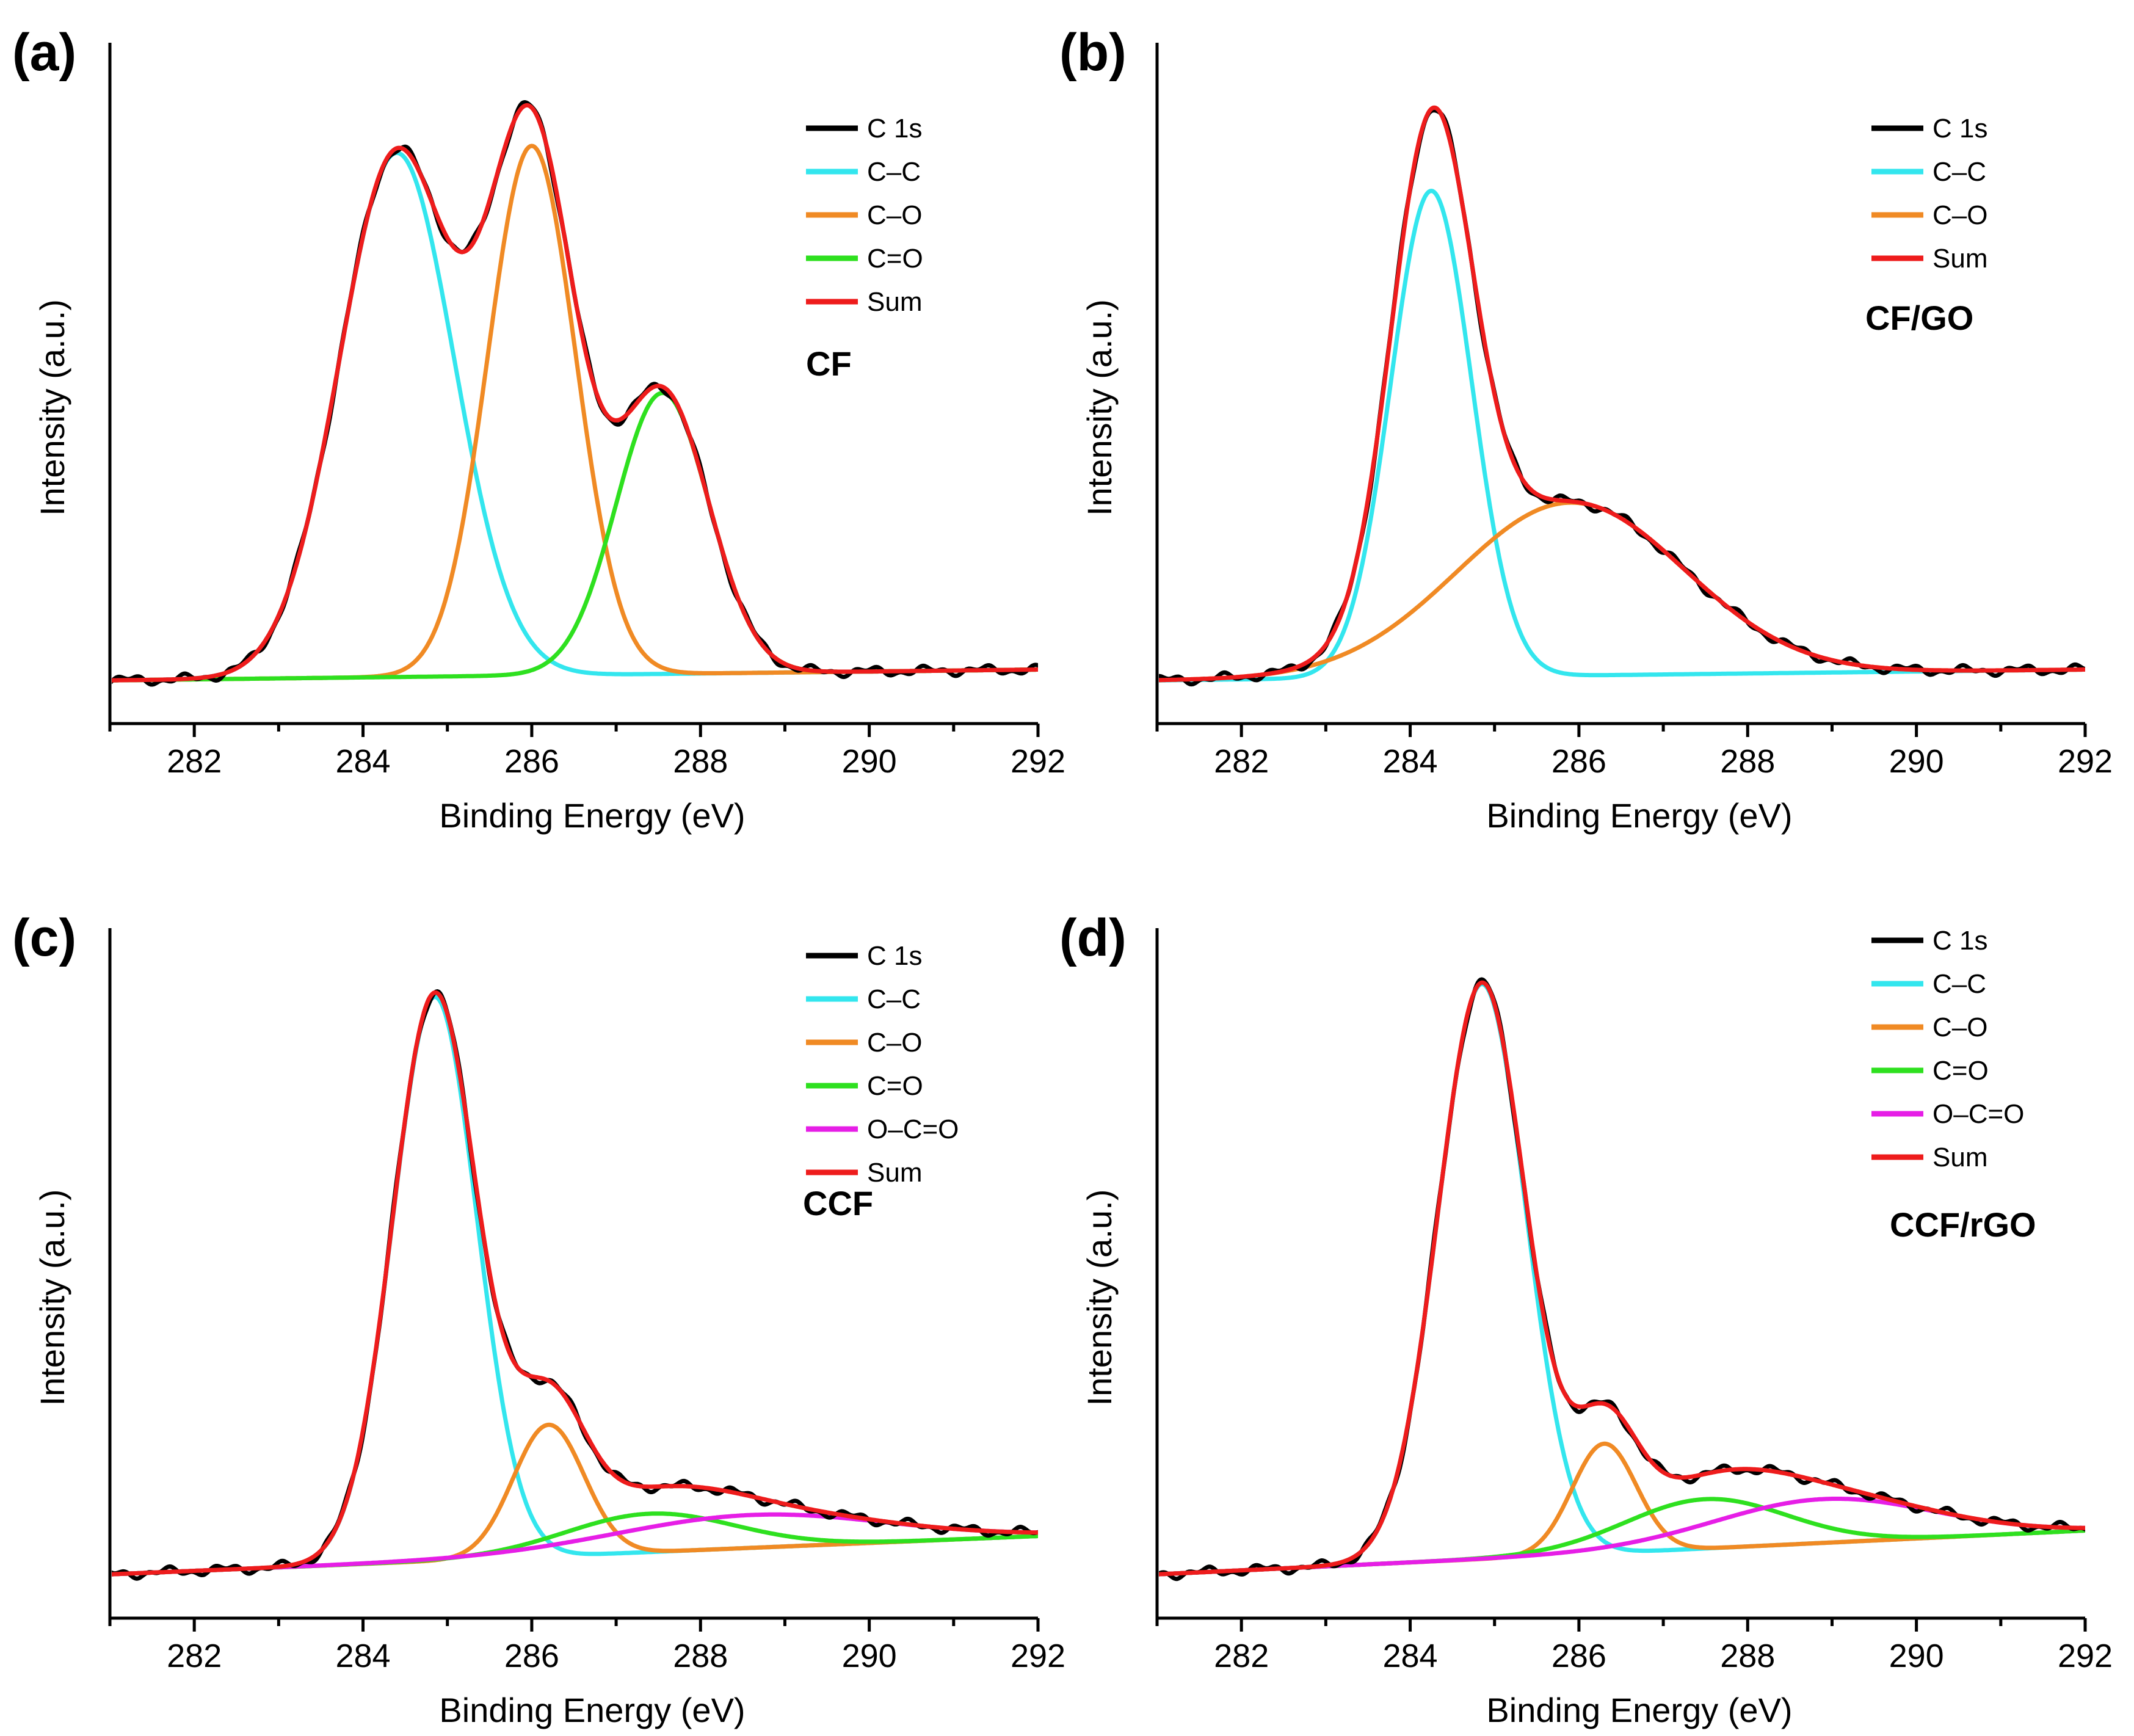  I want to click on sample-label: CCF, so click(838, 1203).